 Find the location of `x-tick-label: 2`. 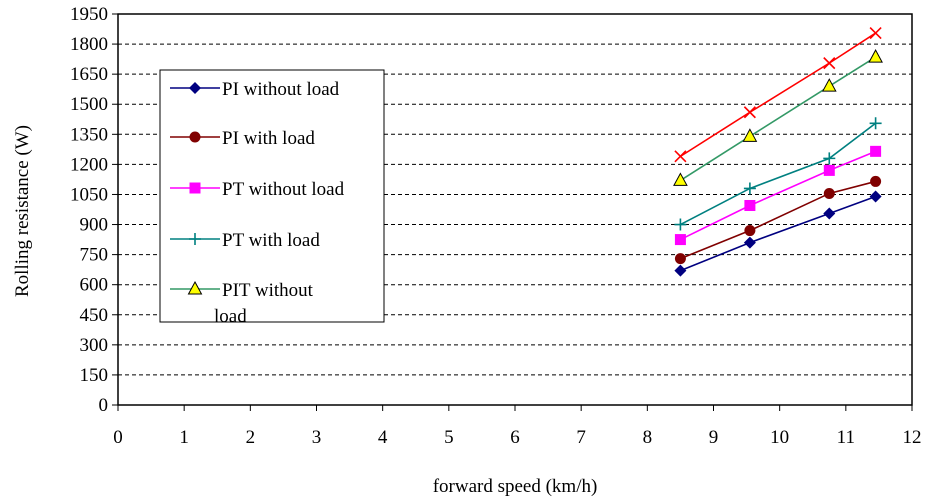

x-tick-label: 2 is located at coordinates (251, 437).